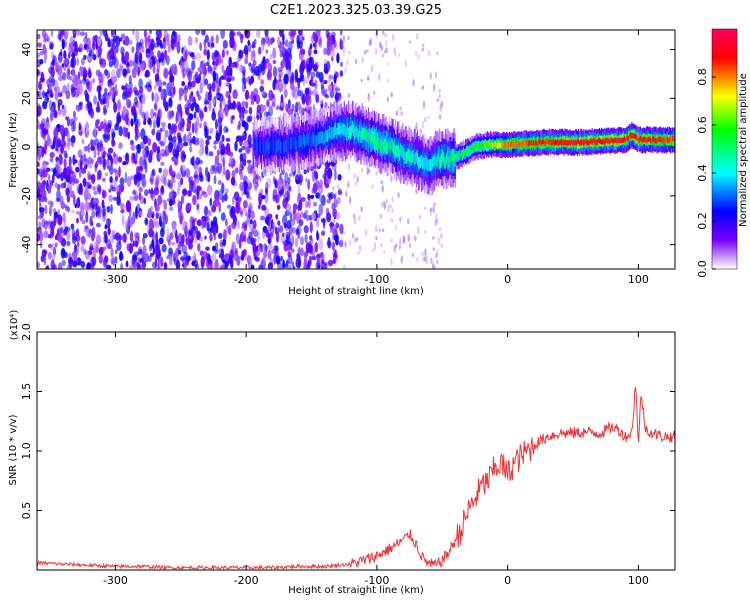  I want to click on x-tick-label: -300, so click(115, 580).